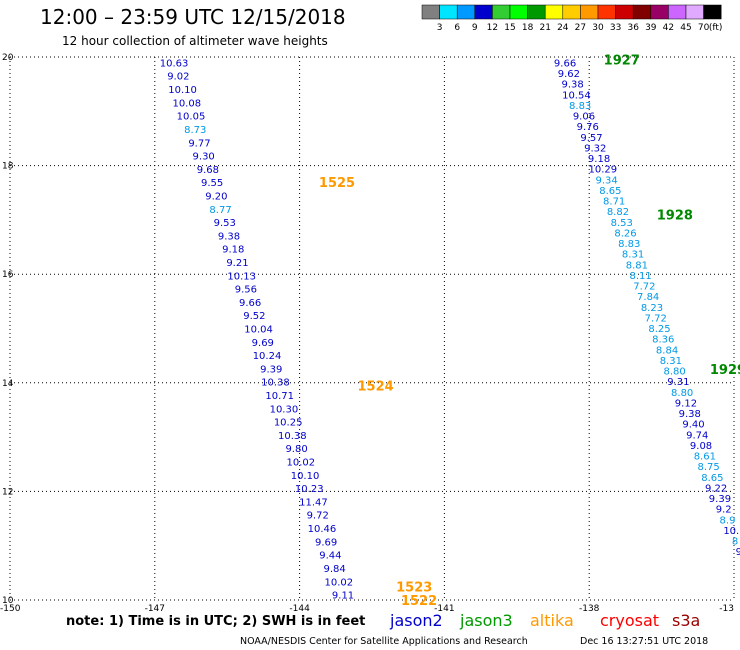 This screenshot has width=740, height=650. What do you see at coordinates (697, 435) in the screenshot?
I see `wave-height-label: 9.74` at bounding box center [697, 435].